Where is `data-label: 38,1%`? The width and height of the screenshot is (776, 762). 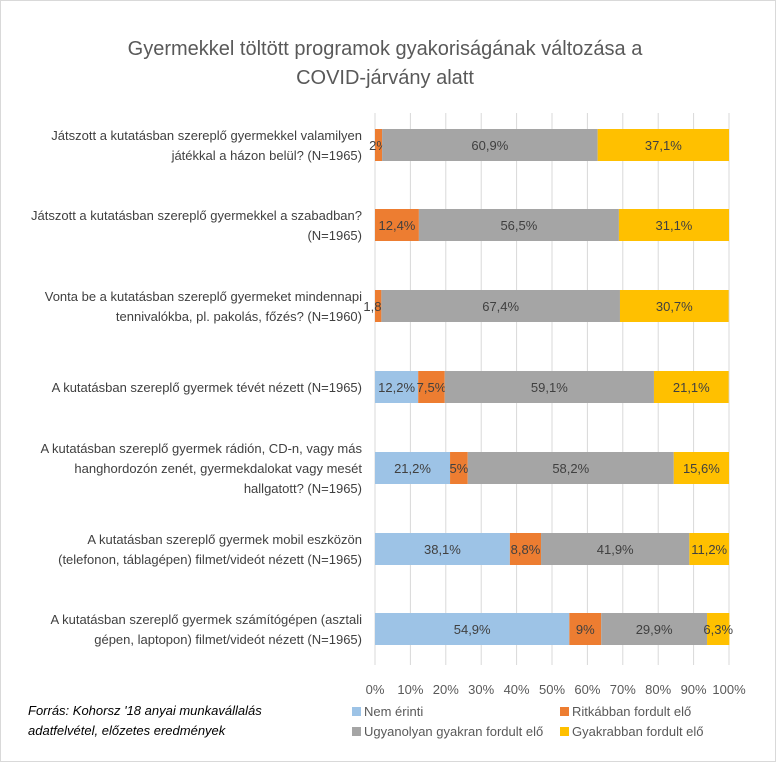
data-label: 38,1% is located at coordinates (442, 549).